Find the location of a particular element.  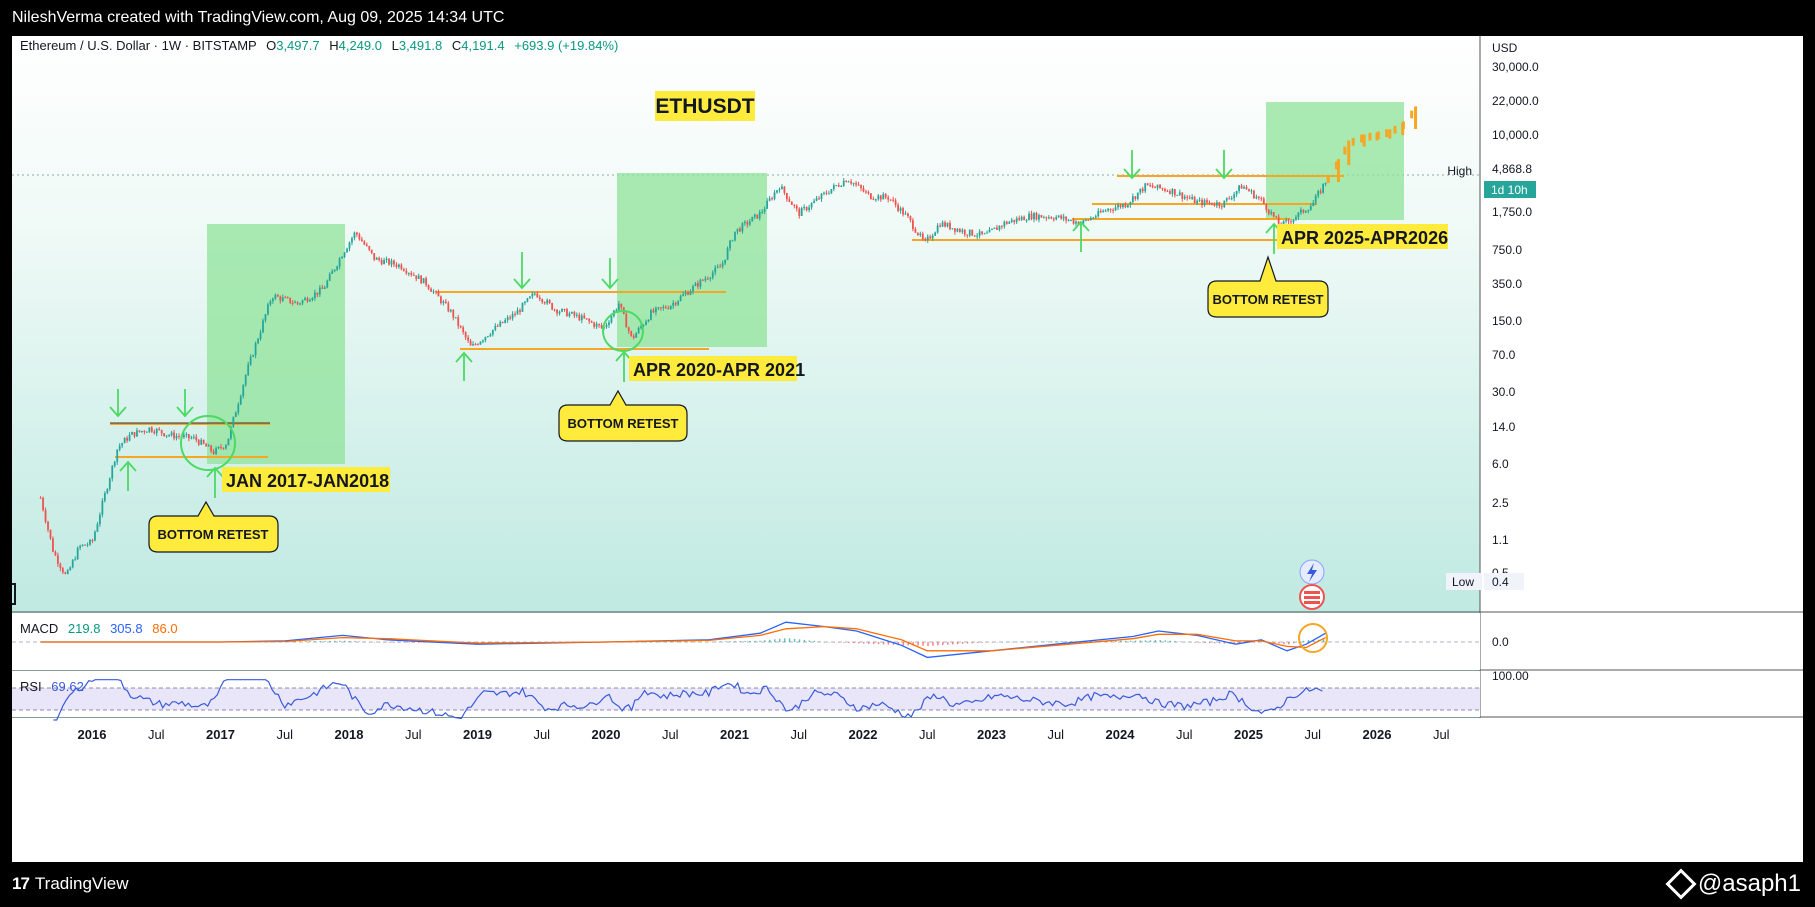

price-tick-label: 1,750.0 is located at coordinates (1512, 212).